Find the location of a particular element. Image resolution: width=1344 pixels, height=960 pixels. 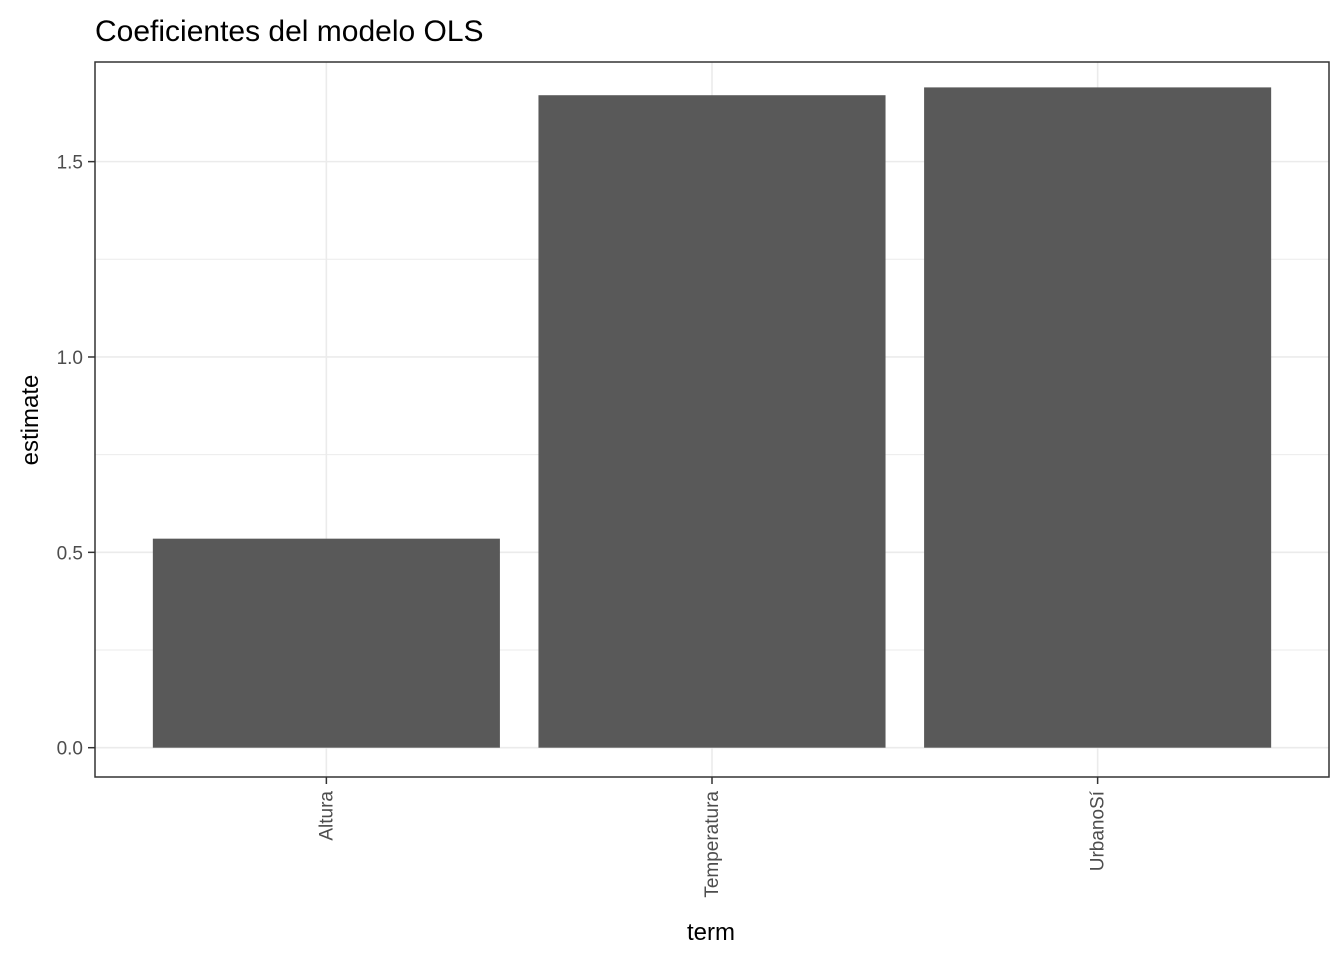

x-axis: Altura Temperatura UrbanoSí is located at coordinates (712, 837).